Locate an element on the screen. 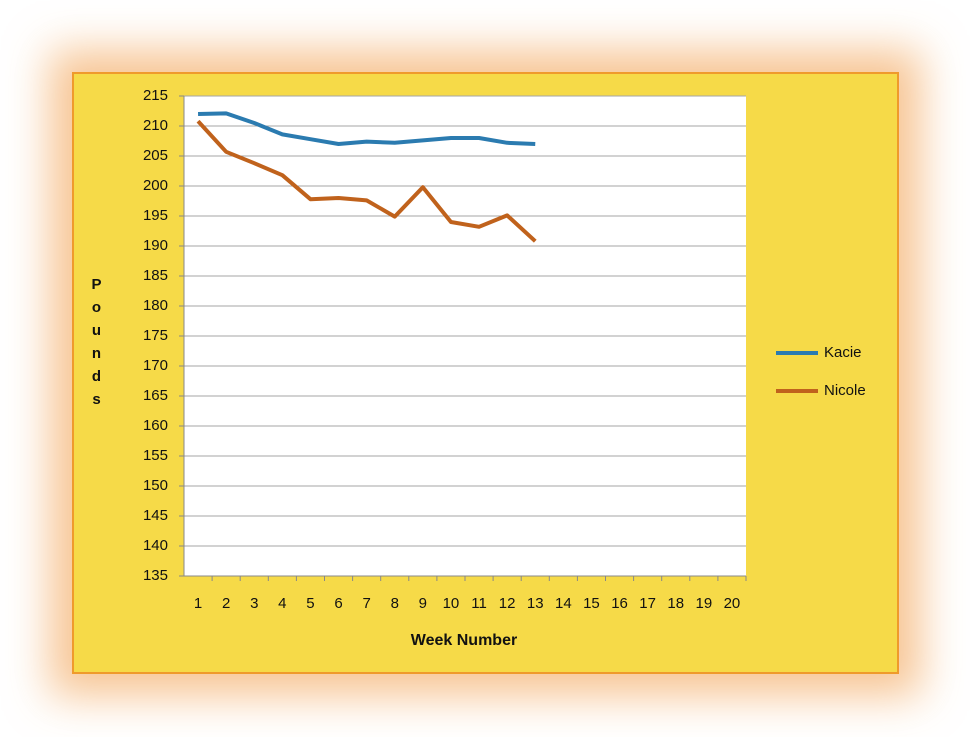 The width and height of the screenshot is (970, 737). y-tick-label: 145 is located at coordinates (155, 515).